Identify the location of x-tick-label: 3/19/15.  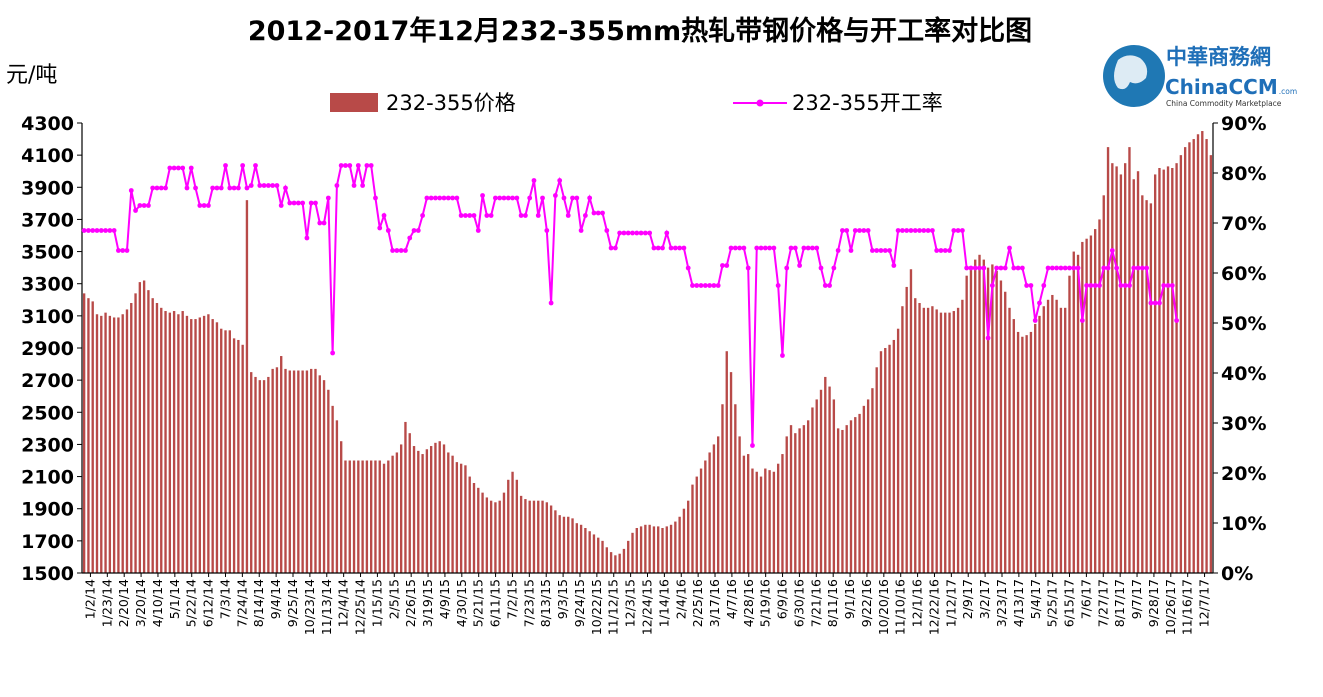
(427, 603).